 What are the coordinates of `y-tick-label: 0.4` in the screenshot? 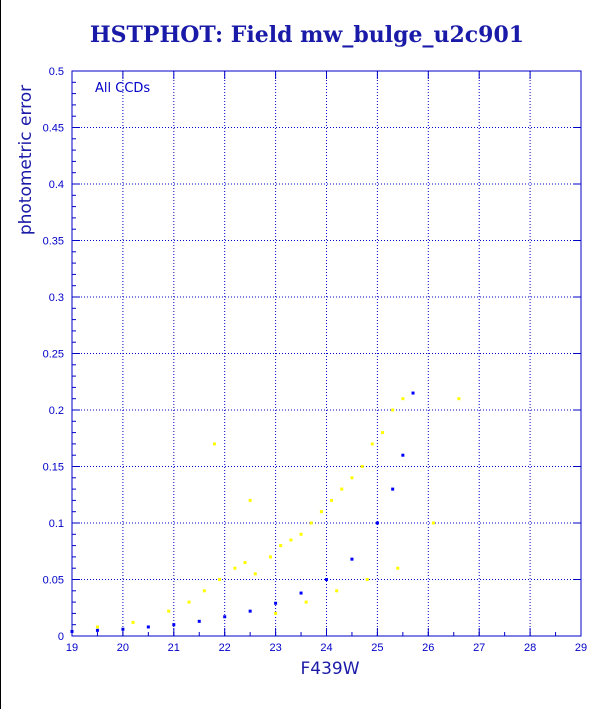 It's located at (56, 185).